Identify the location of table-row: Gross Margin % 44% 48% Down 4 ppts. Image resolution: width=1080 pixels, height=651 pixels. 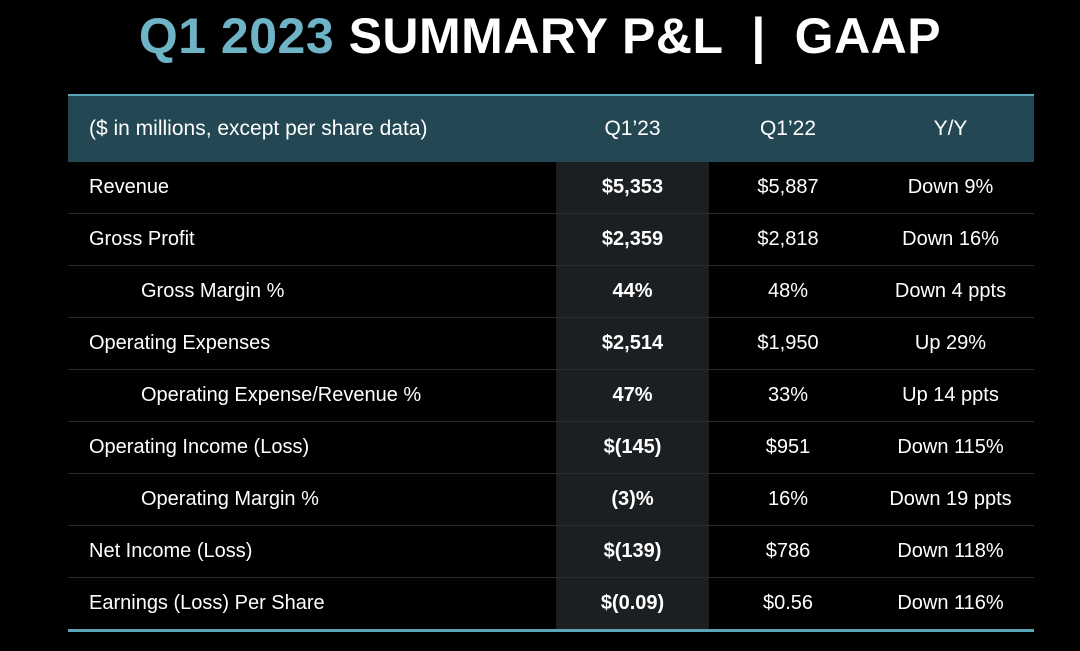
(551, 292).